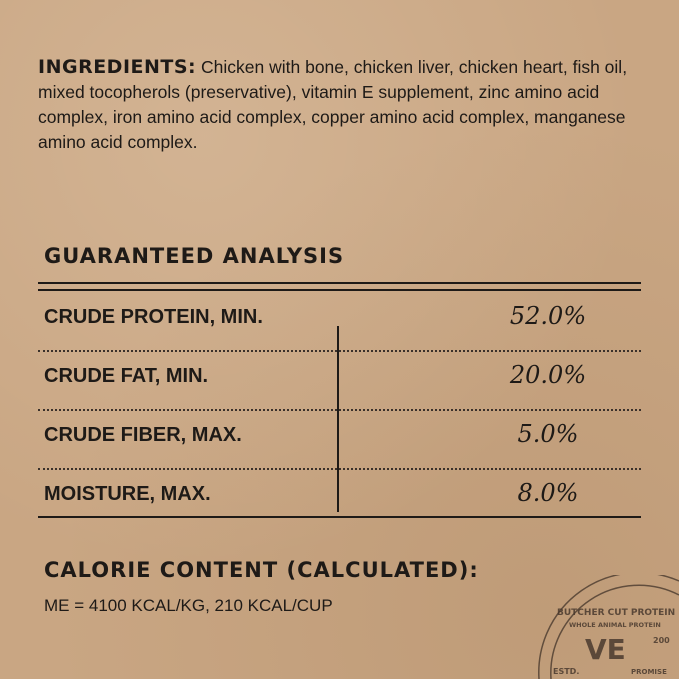 The width and height of the screenshot is (679, 679). Describe the element at coordinates (616, 613) in the screenshot. I see `svg-text: BUTCHER CUT PROTEIN` at that location.